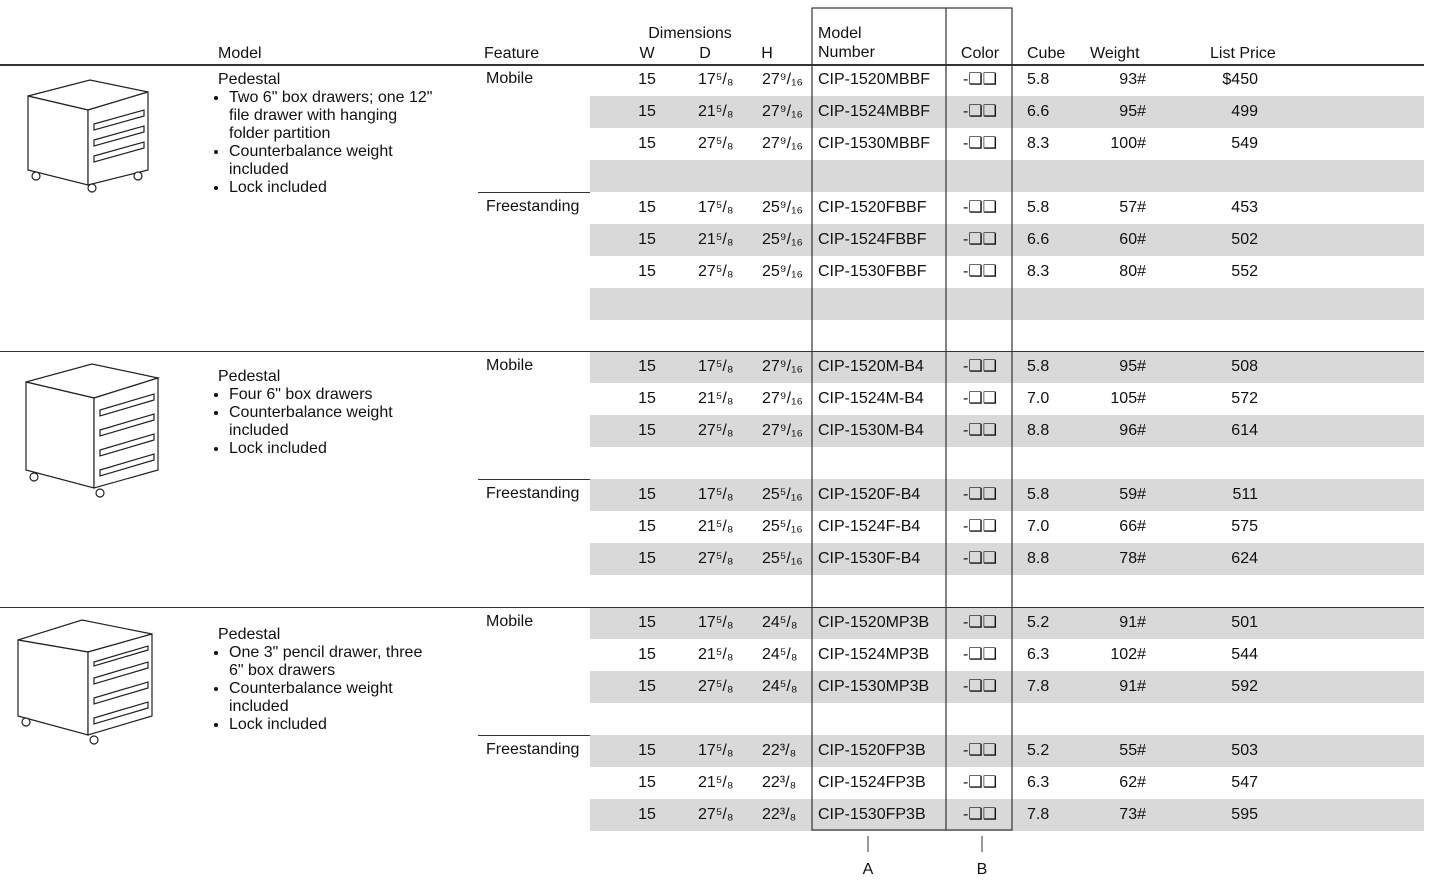  I want to click on cell: 57#, so click(1132, 207).